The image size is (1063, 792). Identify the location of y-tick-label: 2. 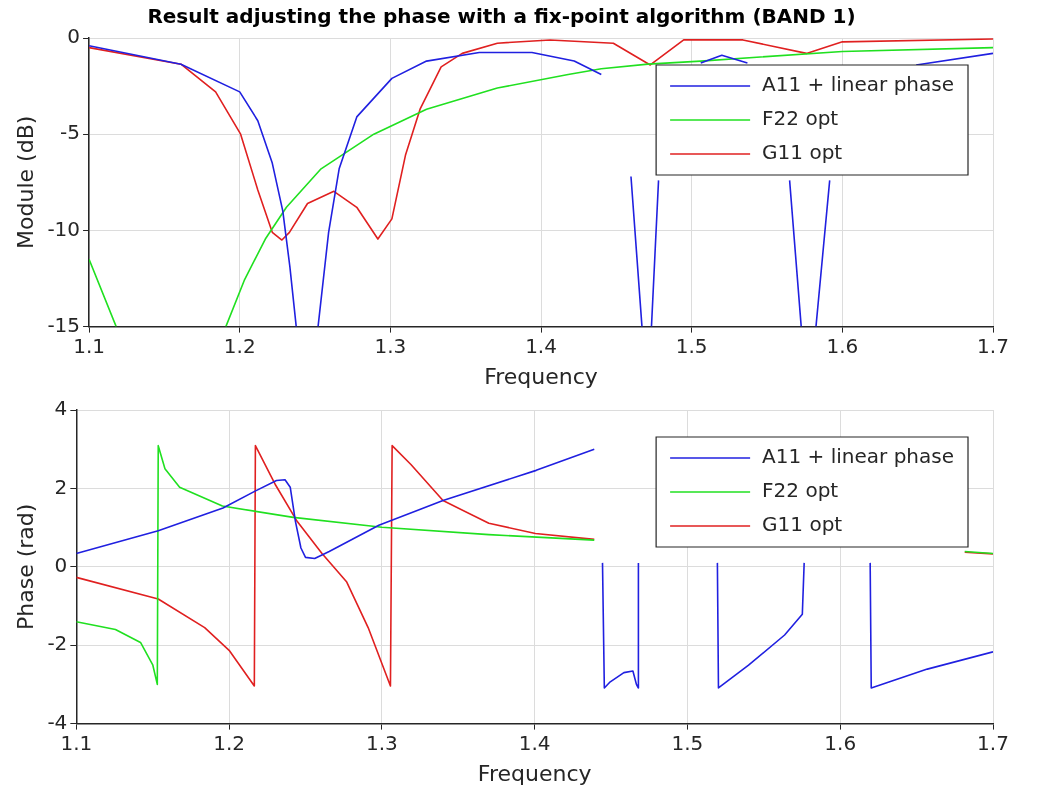
(61, 486).